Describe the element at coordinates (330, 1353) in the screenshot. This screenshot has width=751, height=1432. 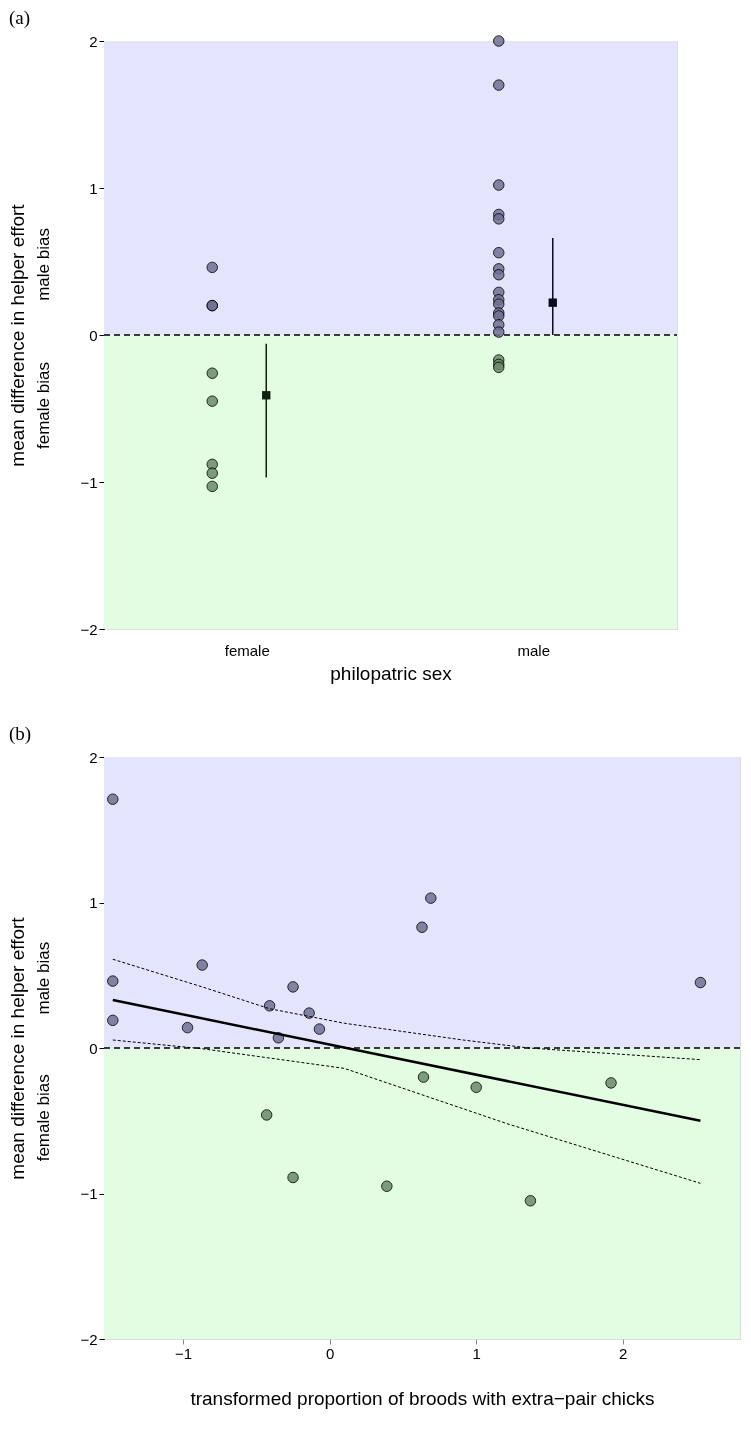
I see `x-tick-label: 0` at that location.